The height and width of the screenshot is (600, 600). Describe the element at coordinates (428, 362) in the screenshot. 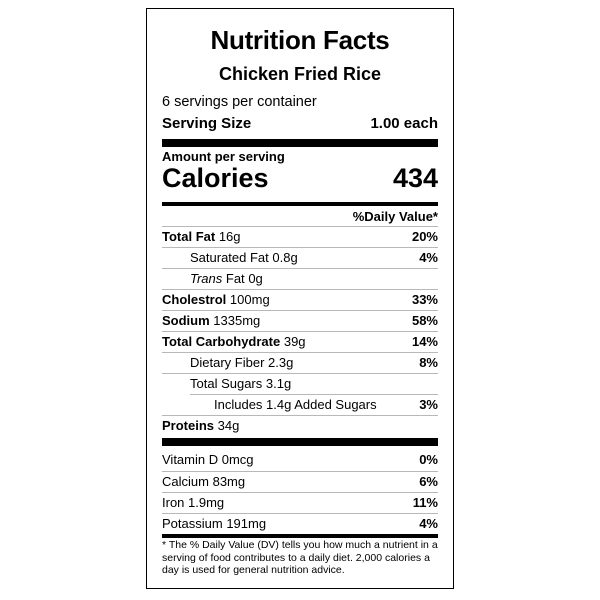

I see `nutrient-dv: 8%` at that location.